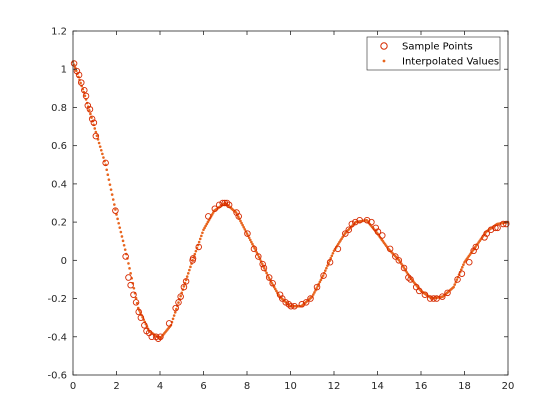  What do you see at coordinates (334, 386) in the screenshot?
I see `x-tick-label: 12` at bounding box center [334, 386].